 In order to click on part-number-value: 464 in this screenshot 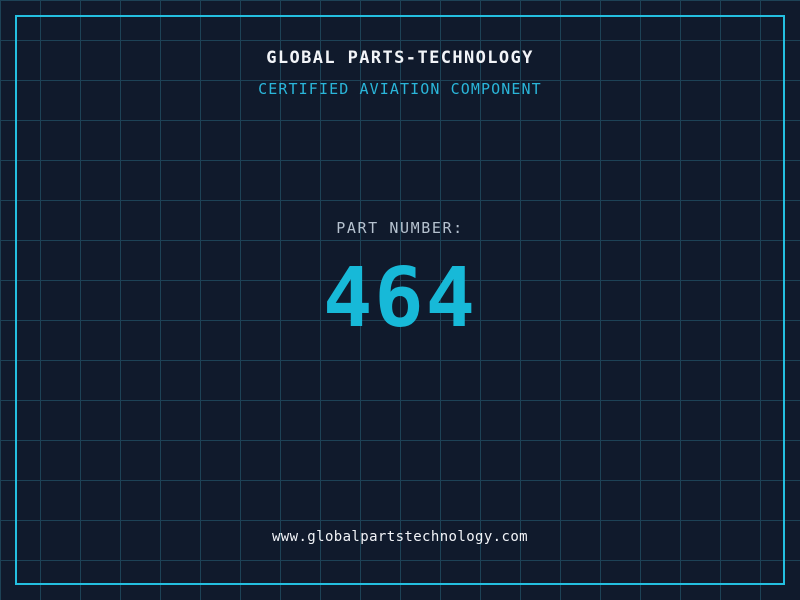, I will do `click(400, 298)`.